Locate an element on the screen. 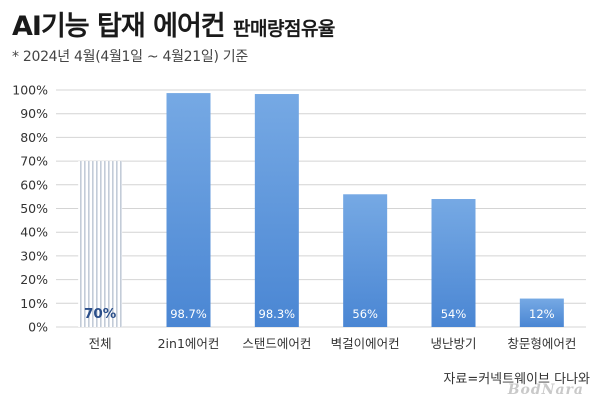  y-tick-label: 80% is located at coordinates (34, 137).